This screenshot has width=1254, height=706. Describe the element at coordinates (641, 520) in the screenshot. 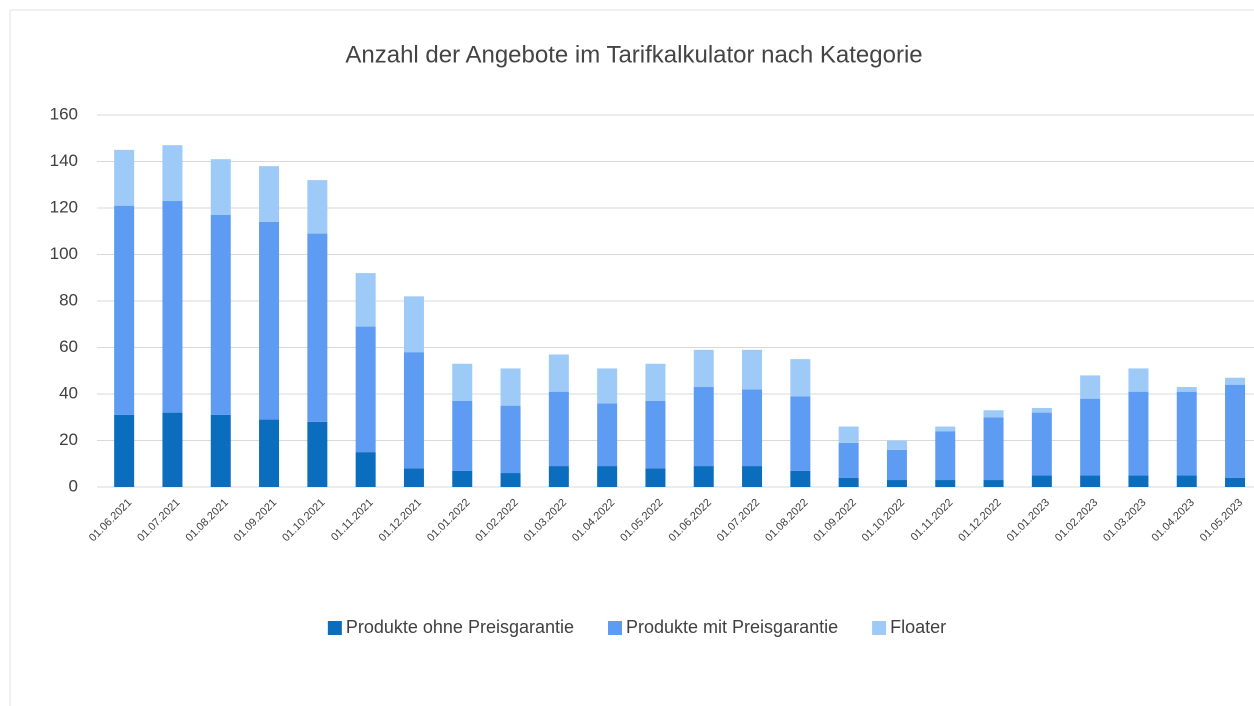

I see `x-tick-label: 01.05.2022` at that location.